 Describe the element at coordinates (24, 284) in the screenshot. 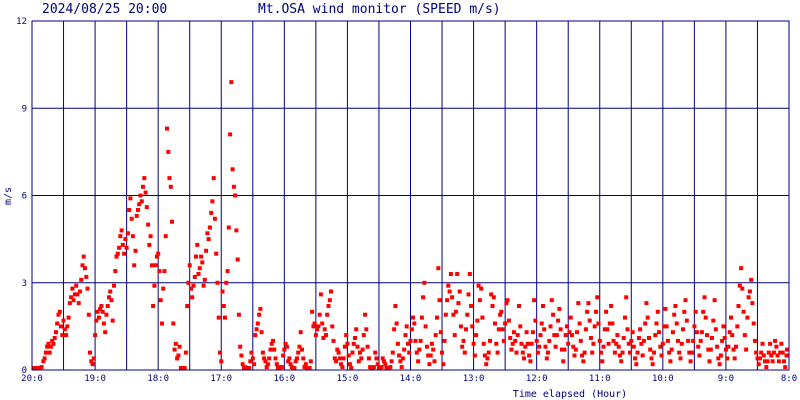

I see `y-tick-label: 3` at that location.